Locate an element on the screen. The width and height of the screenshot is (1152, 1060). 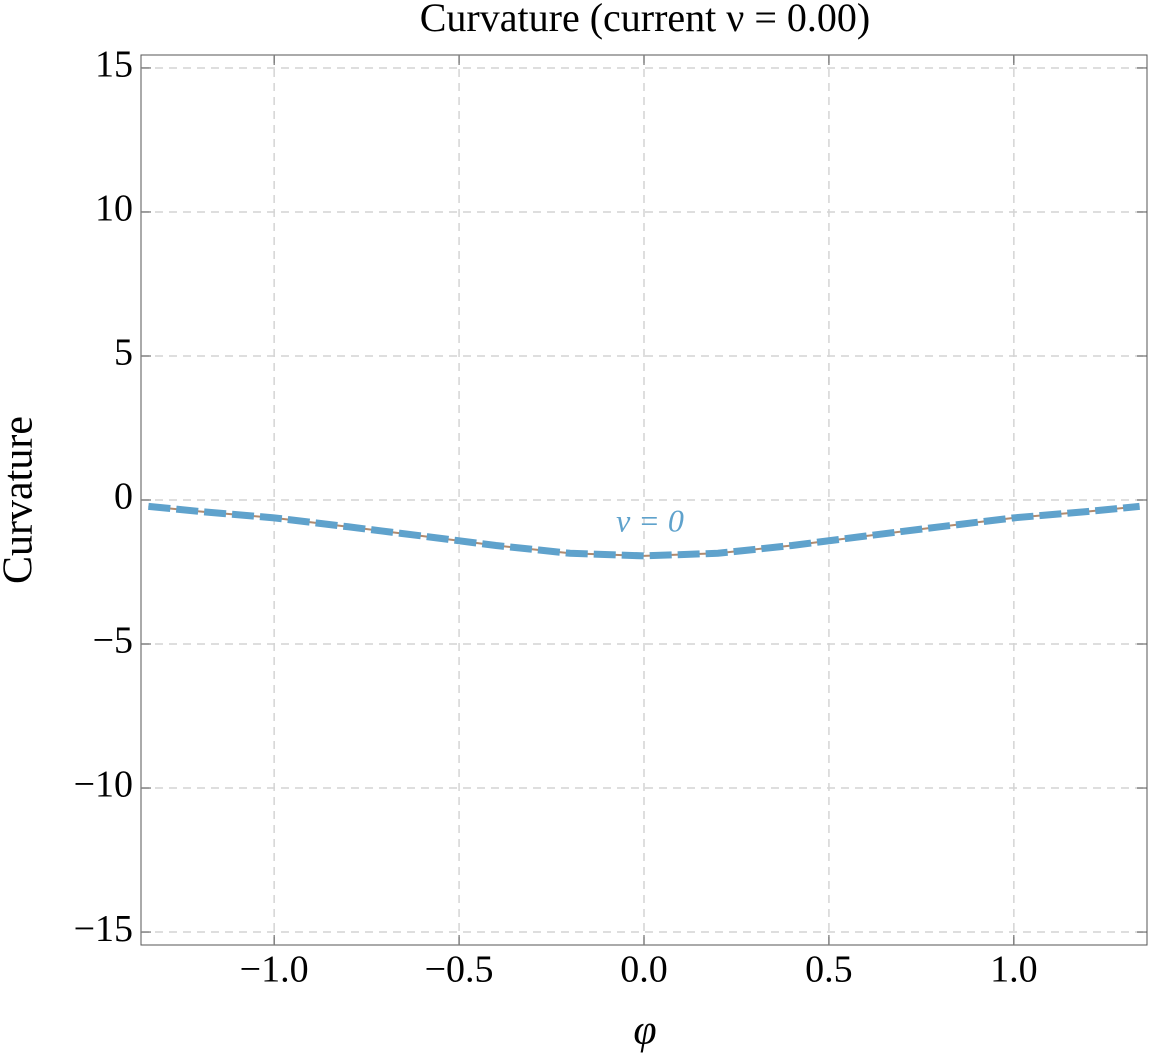
x-tick-label: −1.0 is located at coordinates (274, 970).